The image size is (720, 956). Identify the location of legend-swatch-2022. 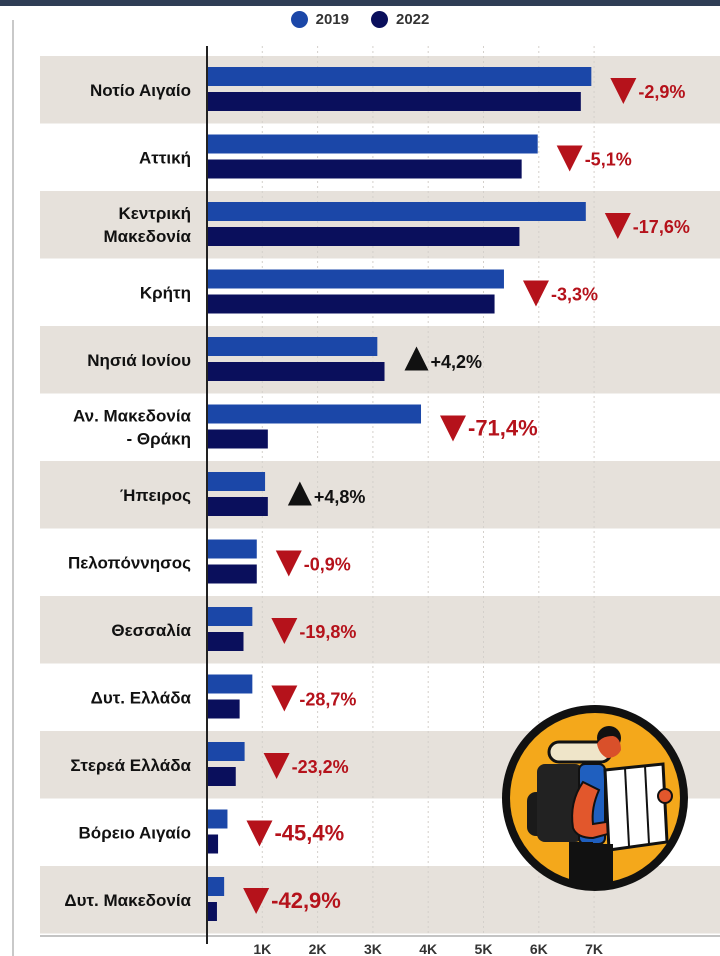
(379, 19).